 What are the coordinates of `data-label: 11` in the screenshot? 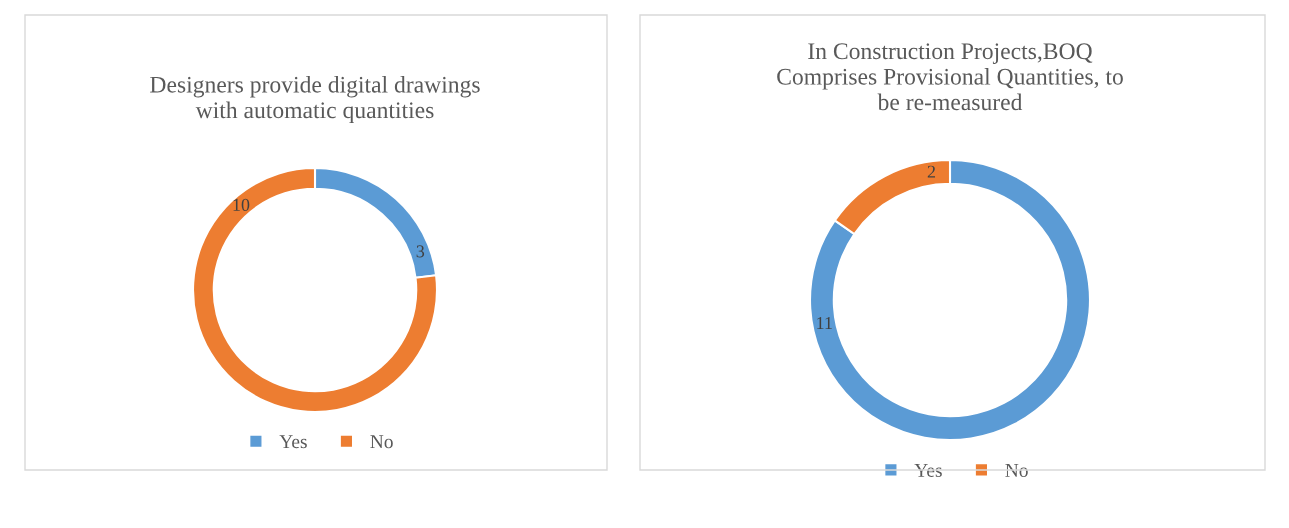 It's located at (824, 323).